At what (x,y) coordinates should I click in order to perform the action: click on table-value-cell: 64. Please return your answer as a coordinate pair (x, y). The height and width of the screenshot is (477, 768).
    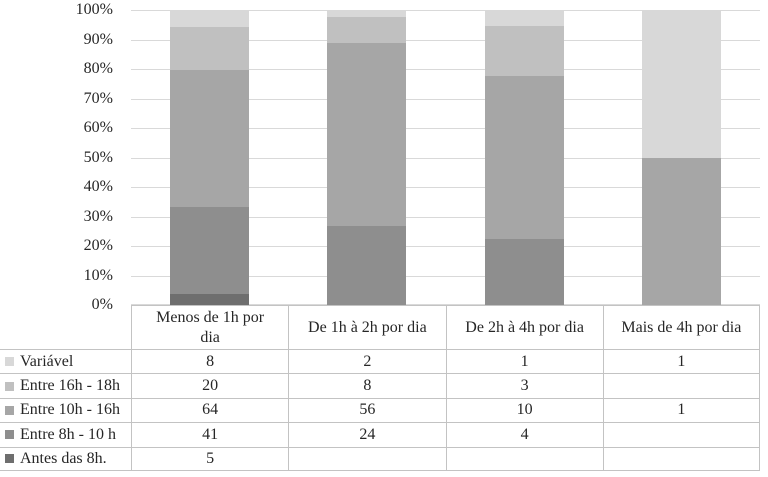
    Looking at the image, I should click on (210, 410).